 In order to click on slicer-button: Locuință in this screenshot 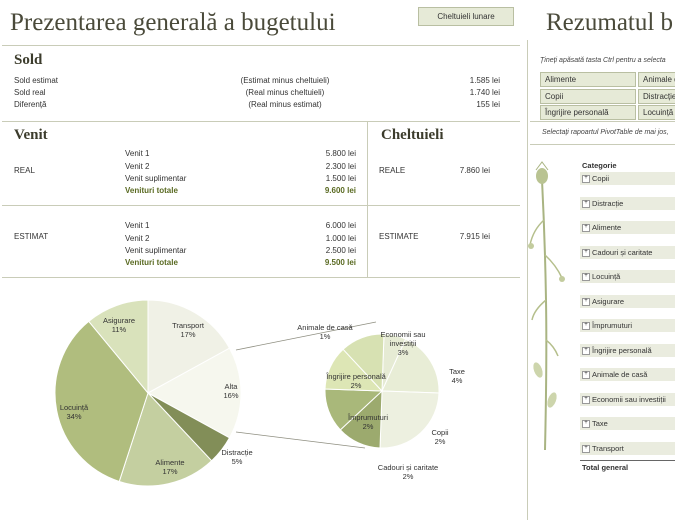, I will do `click(656, 112)`.